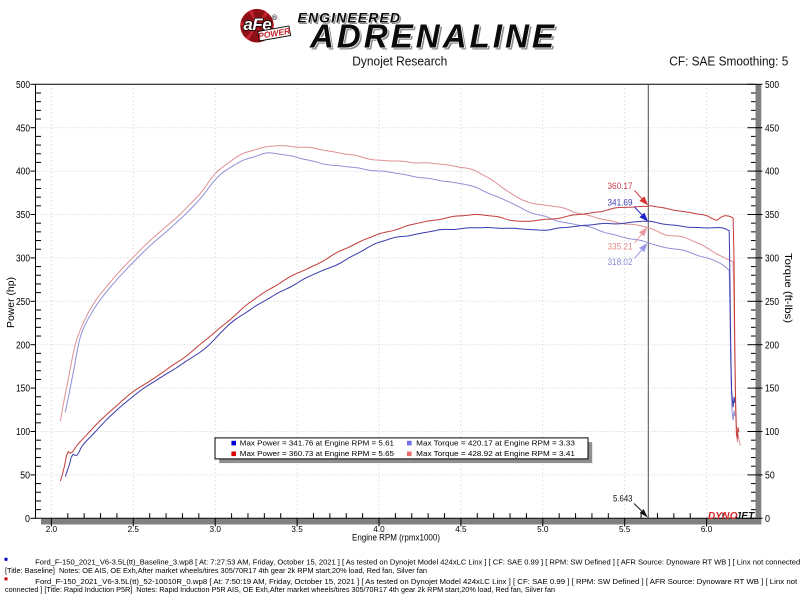 This screenshot has height=600, width=800. I want to click on svg-text: 360.17, so click(620, 186).